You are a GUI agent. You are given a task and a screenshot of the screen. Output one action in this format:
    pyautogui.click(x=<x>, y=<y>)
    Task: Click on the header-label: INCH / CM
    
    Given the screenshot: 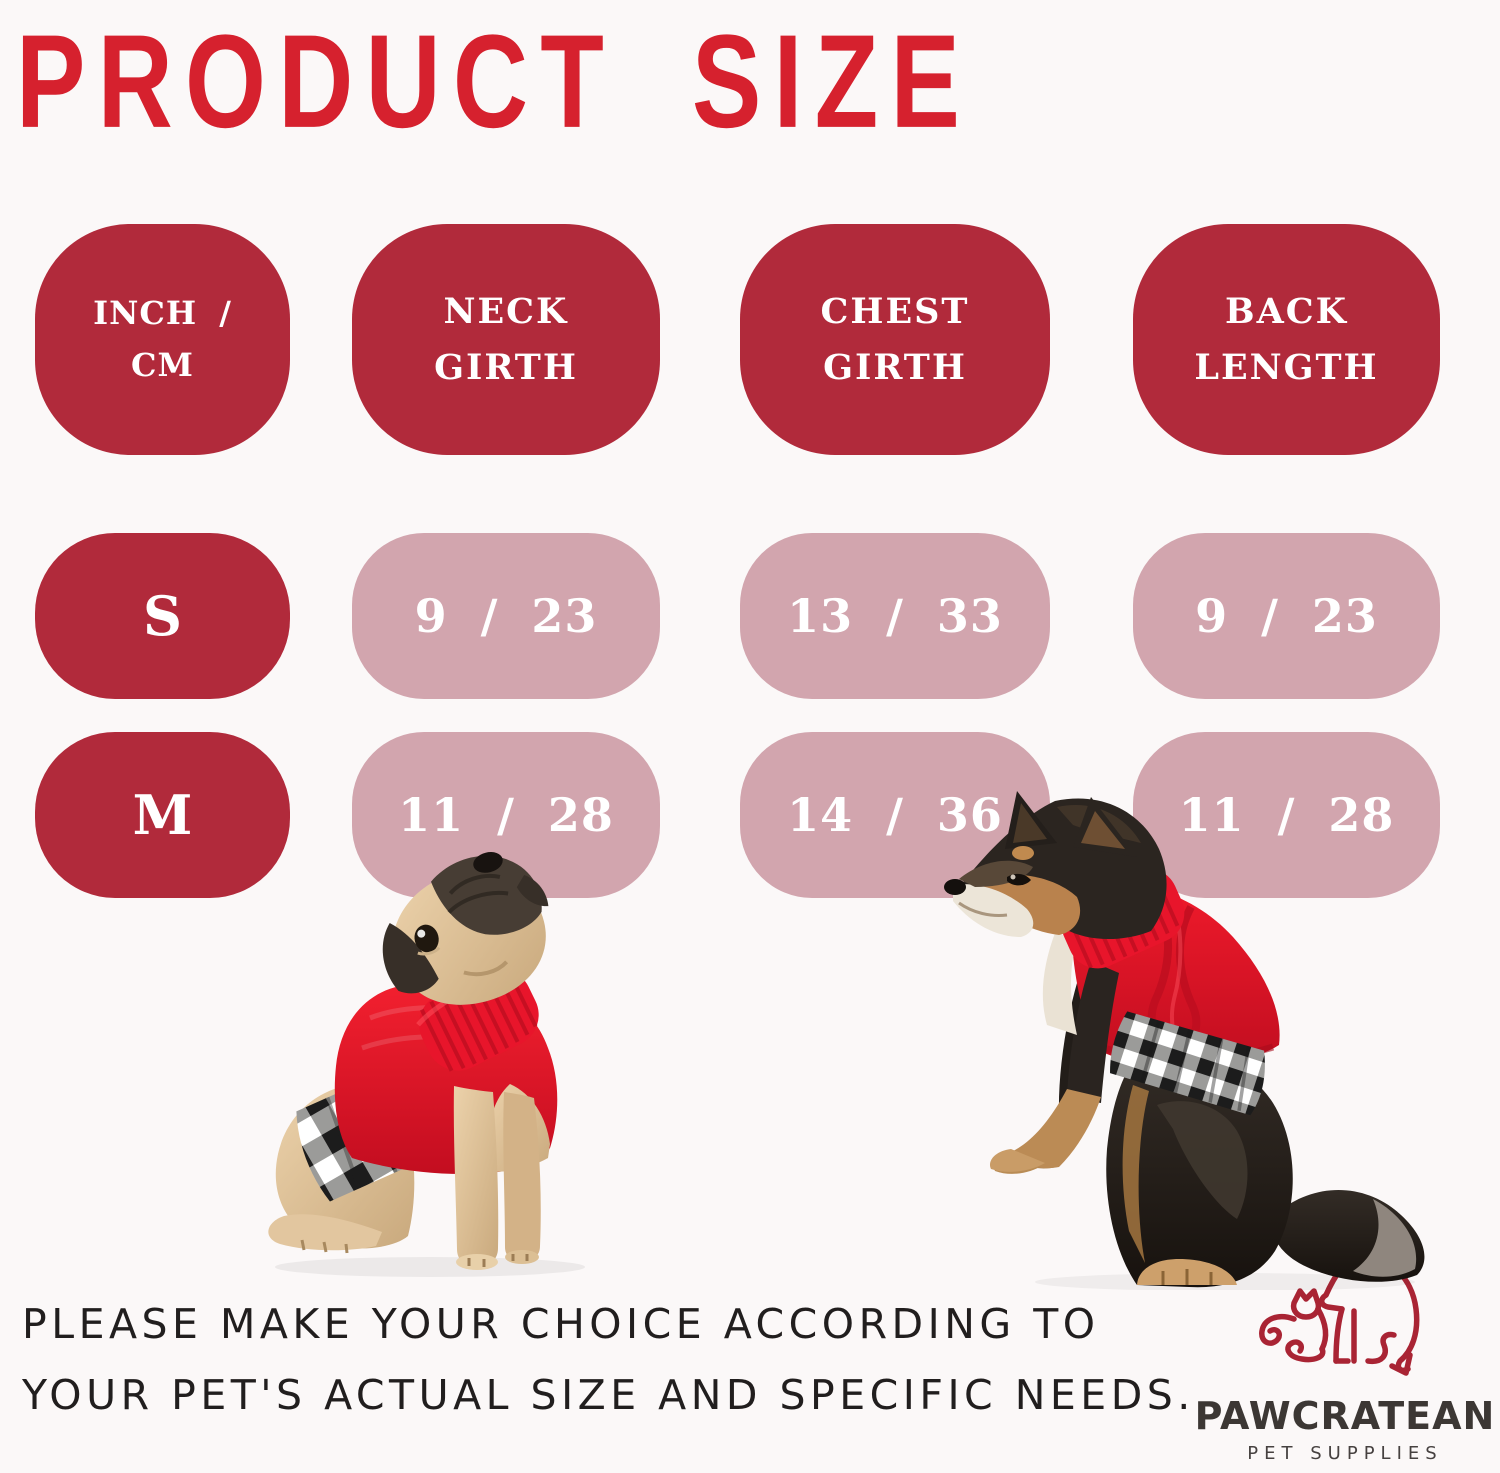 What is the action you would take?
    pyautogui.click(x=162, y=339)
    